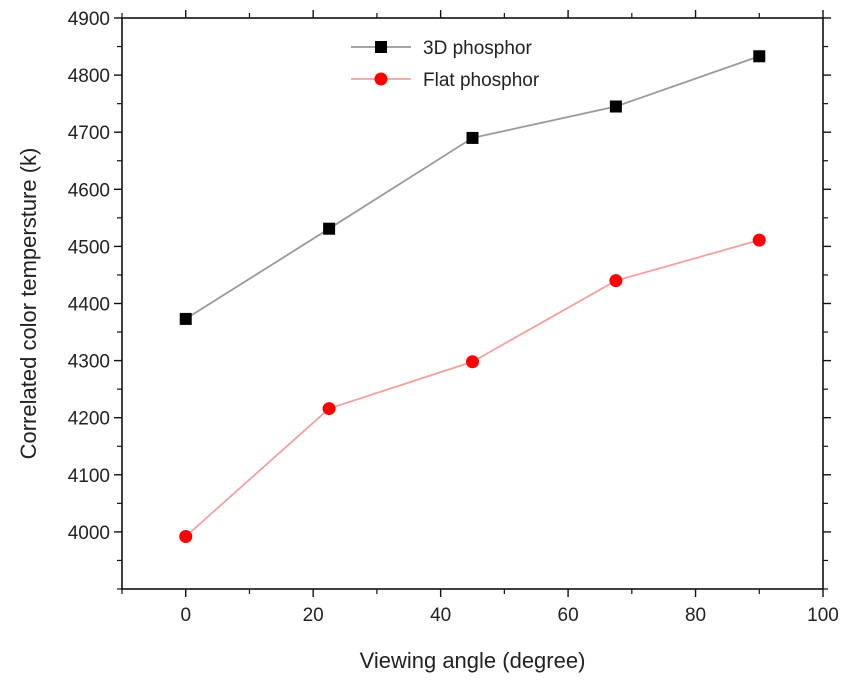  What do you see at coordinates (568, 615) in the screenshot?
I see `x-tick-label: 60` at bounding box center [568, 615].